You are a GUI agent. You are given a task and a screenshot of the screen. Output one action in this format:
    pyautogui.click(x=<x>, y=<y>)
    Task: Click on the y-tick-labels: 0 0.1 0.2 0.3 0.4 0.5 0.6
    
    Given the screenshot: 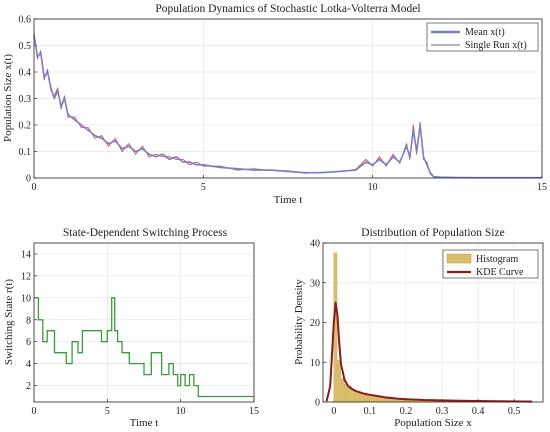 What is the action you would take?
    pyautogui.click(x=25, y=100)
    